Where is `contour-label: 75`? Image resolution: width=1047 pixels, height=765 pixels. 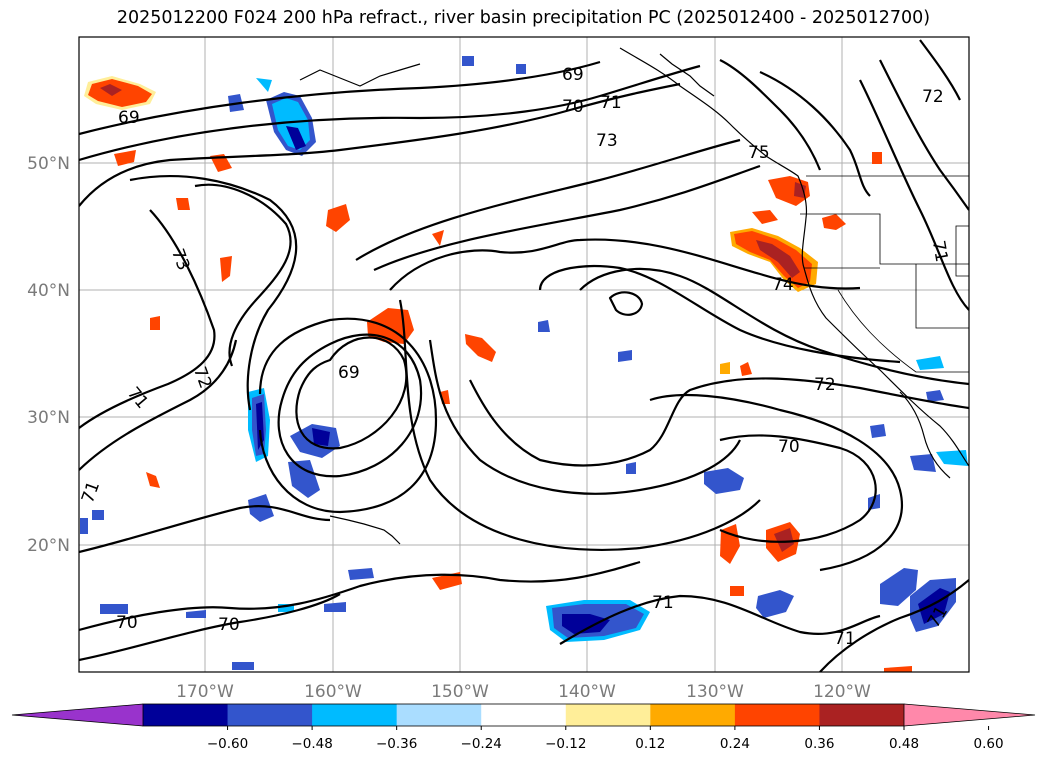
contour-label: 75 is located at coordinates (759, 153).